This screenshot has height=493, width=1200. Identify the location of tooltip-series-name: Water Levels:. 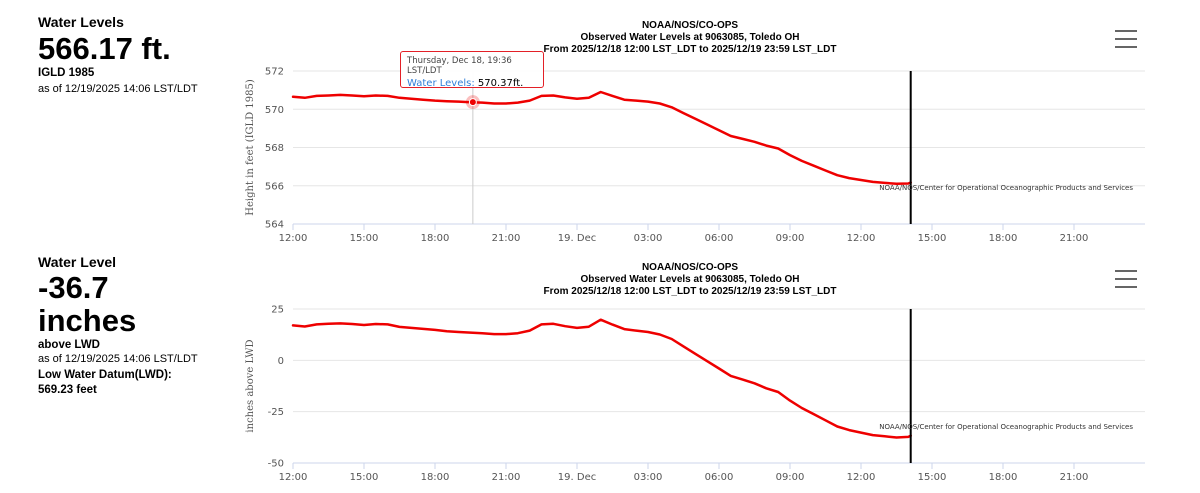
(441, 83).